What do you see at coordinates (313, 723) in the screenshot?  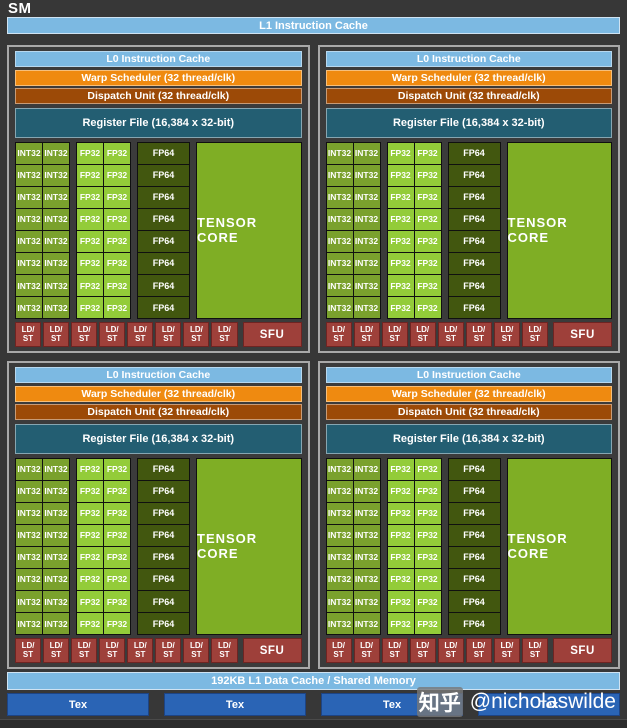 I see `footer-strip` at bounding box center [313, 723].